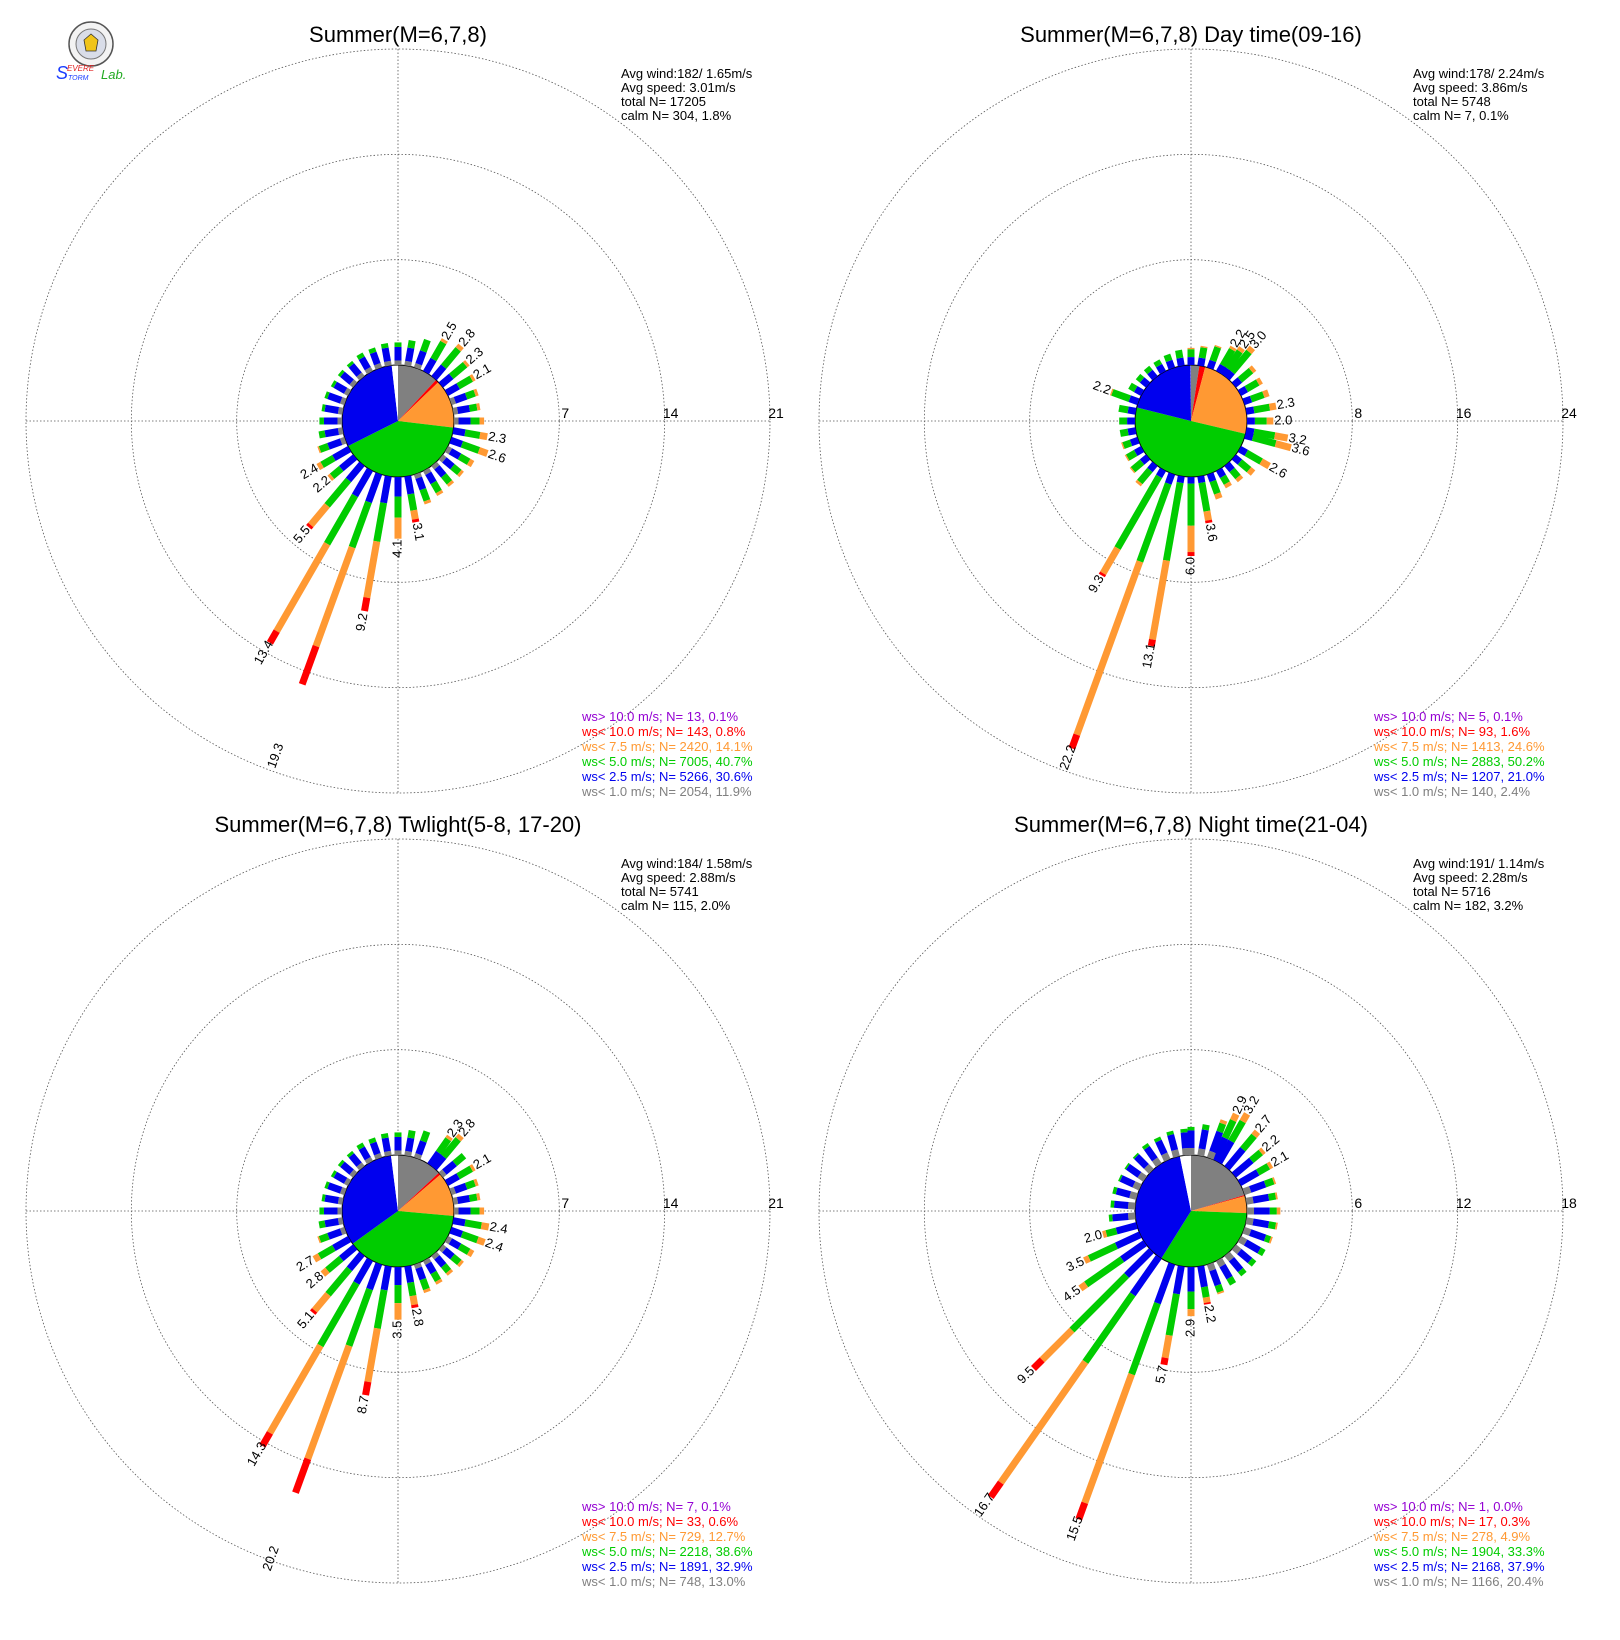 This screenshot has width=1620, height=1640. I want to click on legend-entry-ws_lt_1: ws< 1.0 m/s; N= 1166, 20.4%, so click(1458, 1581).